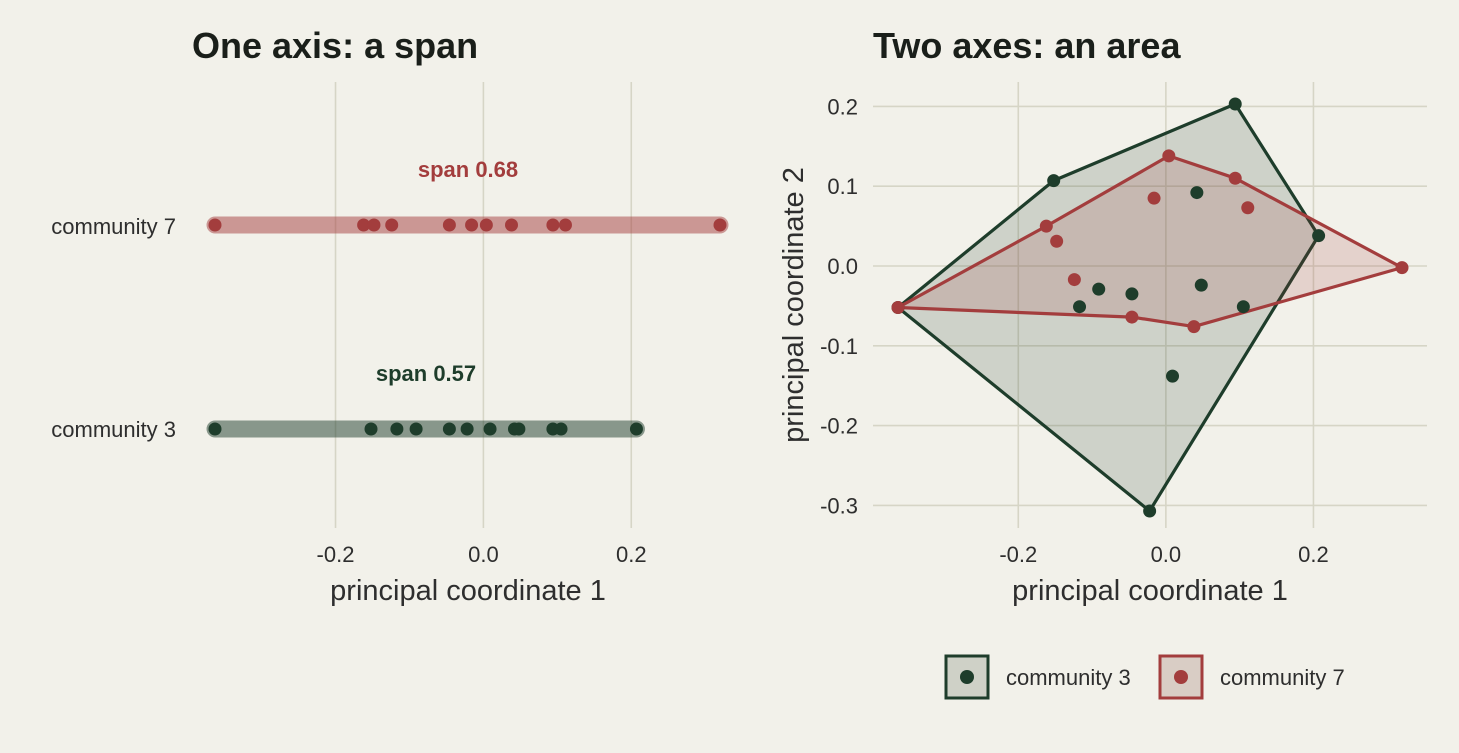 This screenshot has height=753, width=1459. I want to click on span-panel-x-ticks: -0.2 0.0 0.2, so click(482, 554).